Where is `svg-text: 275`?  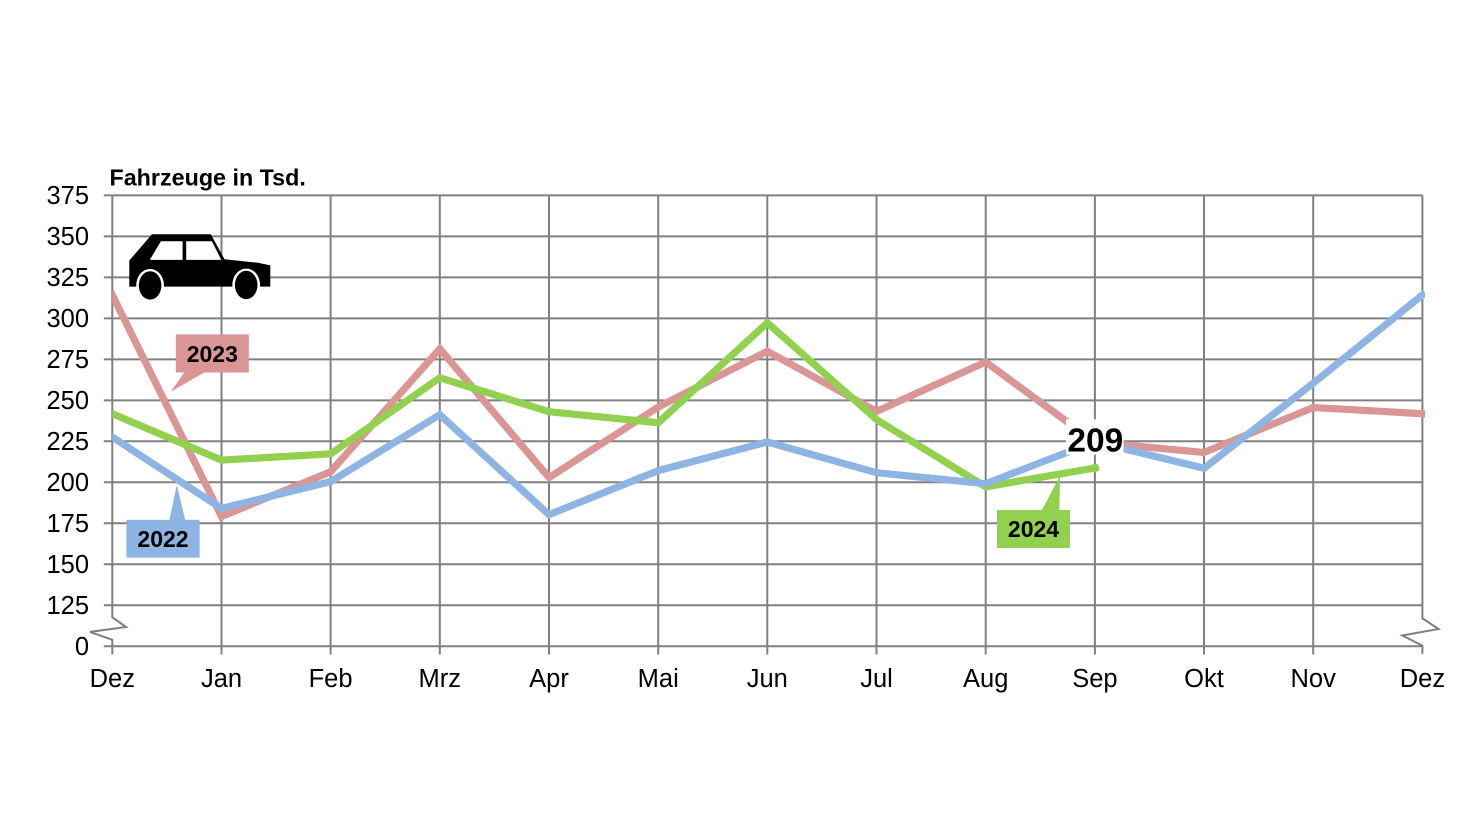
svg-text: 275 is located at coordinates (67, 360).